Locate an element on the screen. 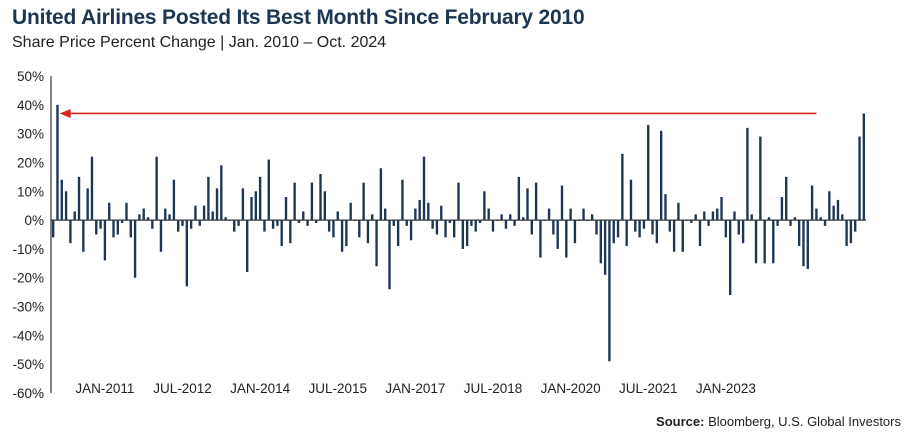  arrow-head is located at coordinates (65, 113).